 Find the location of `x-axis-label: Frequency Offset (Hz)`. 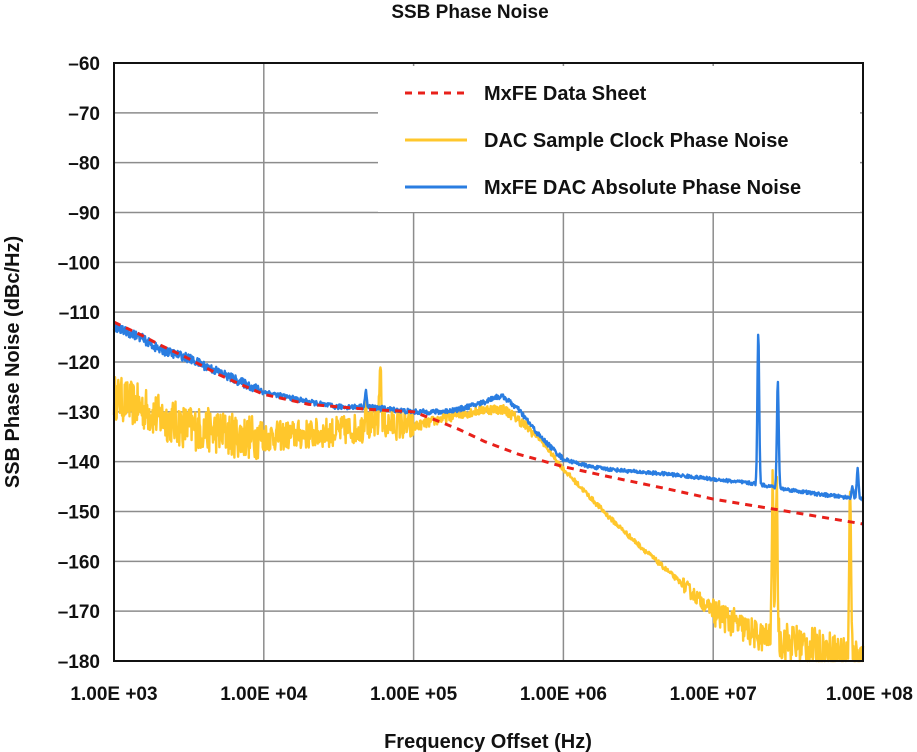

x-axis-label: Frequency Offset (Hz) is located at coordinates (488, 741).